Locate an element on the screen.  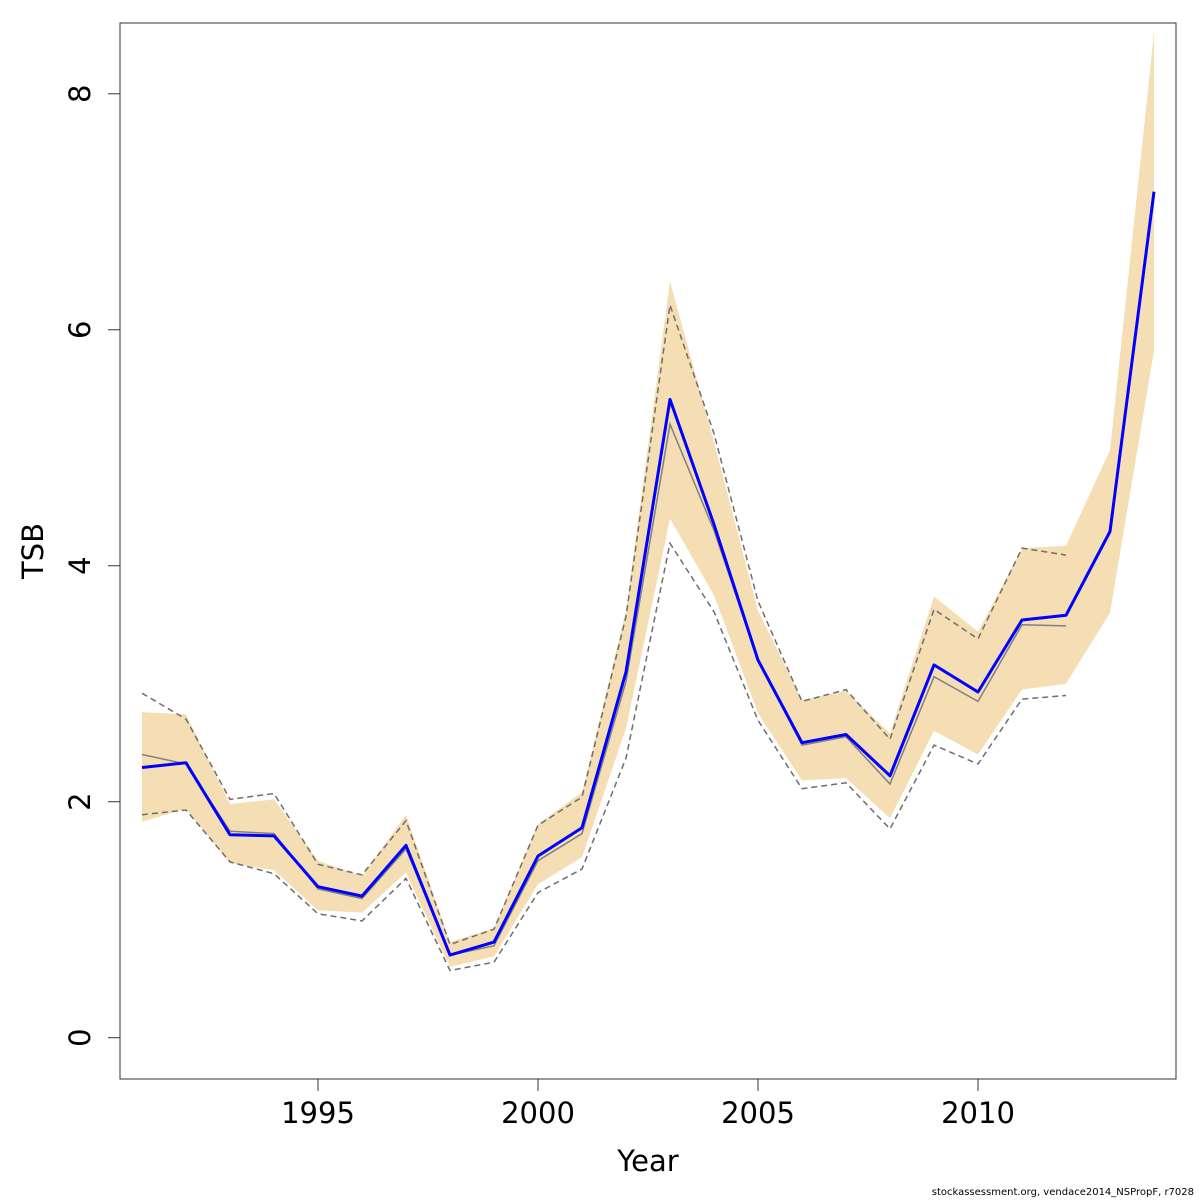
y-axis-label: TSB is located at coordinates (33, 551).